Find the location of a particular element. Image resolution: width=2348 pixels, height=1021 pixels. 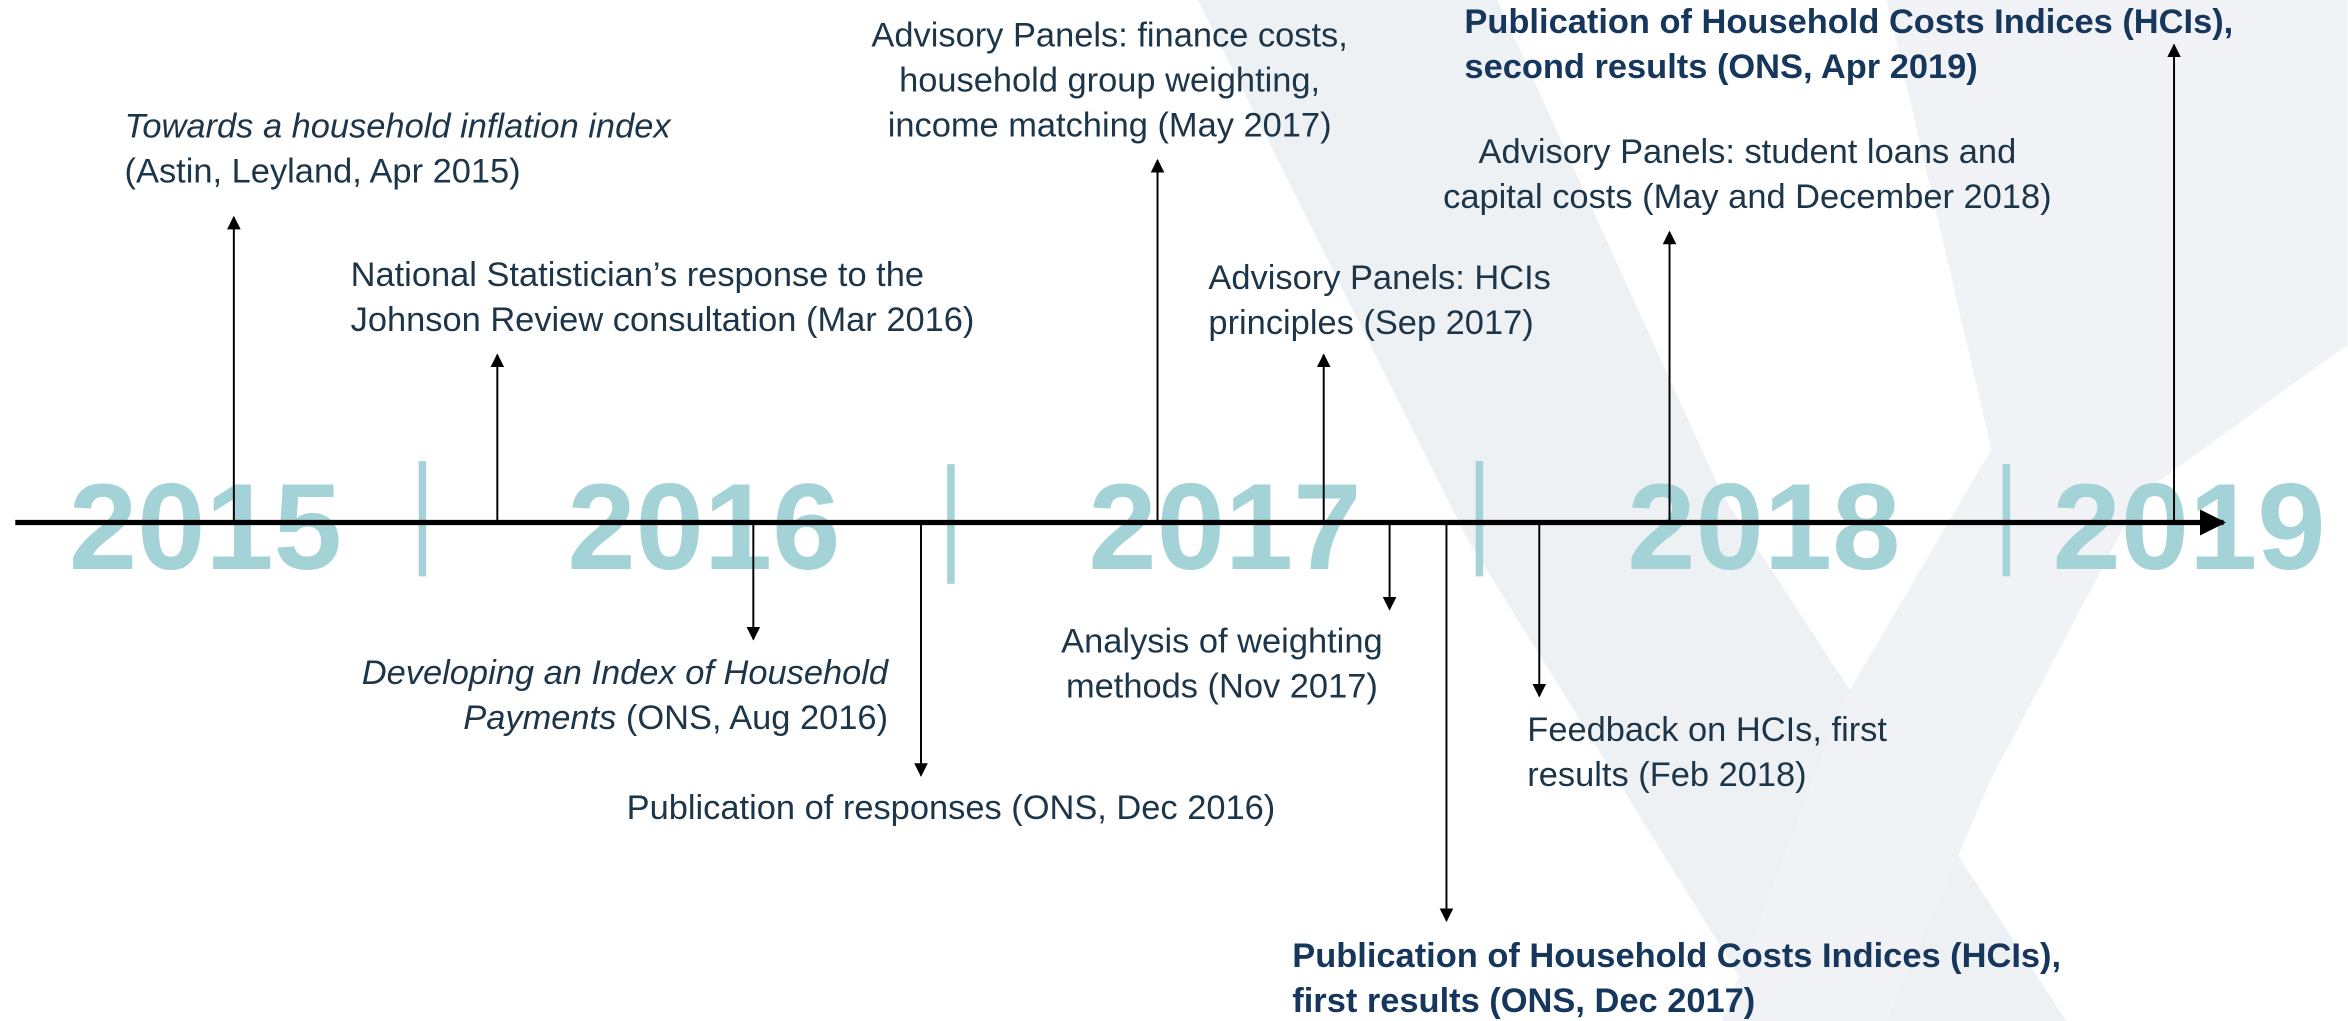

label-segment: capital costs (May and December 2018) is located at coordinates (1747, 197).